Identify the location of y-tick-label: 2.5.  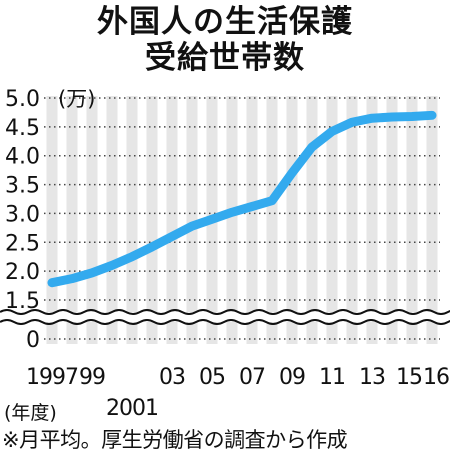
(22, 243).